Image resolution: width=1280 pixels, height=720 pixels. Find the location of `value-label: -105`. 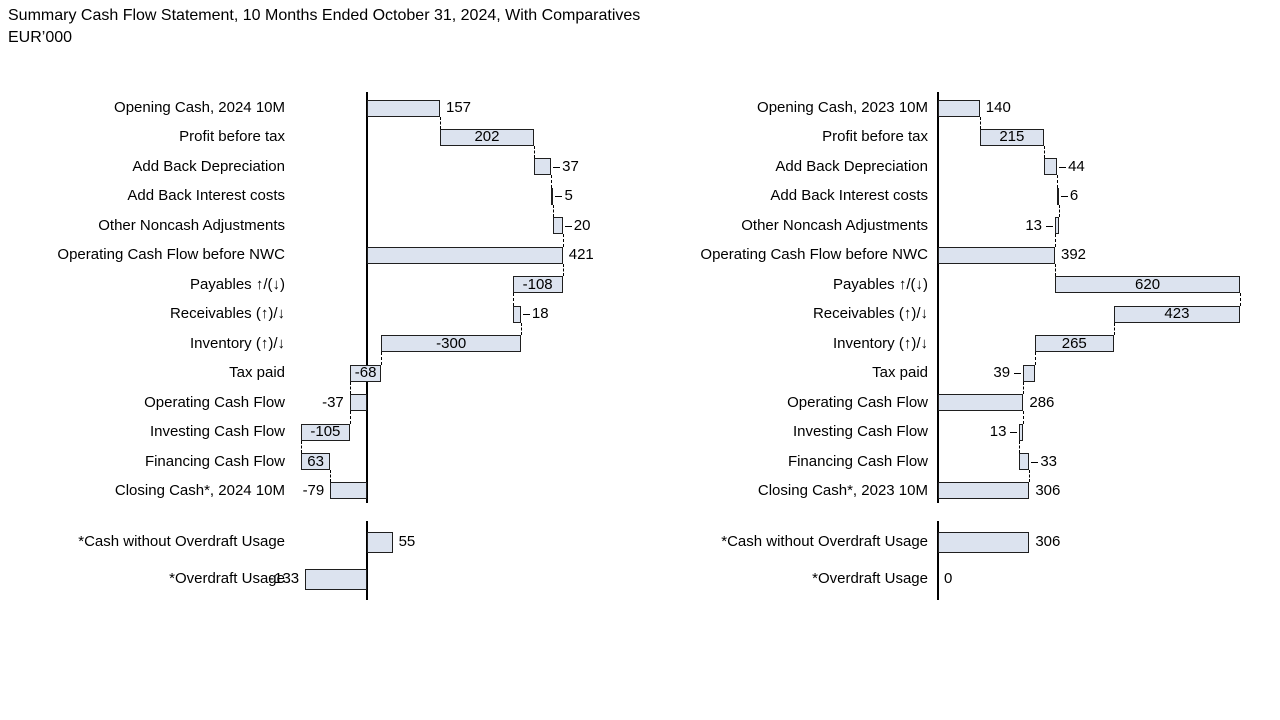

value-label: -105 is located at coordinates (325, 432).